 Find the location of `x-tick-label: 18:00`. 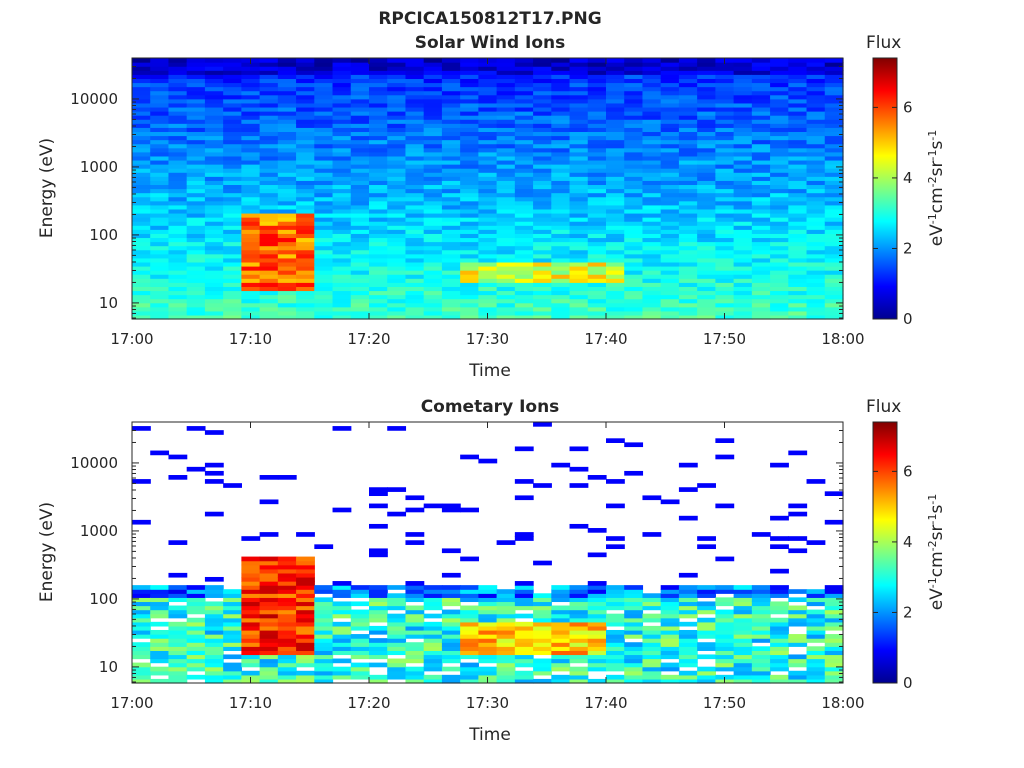

x-tick-label: 18:00 is located at coordinates (842, 339).